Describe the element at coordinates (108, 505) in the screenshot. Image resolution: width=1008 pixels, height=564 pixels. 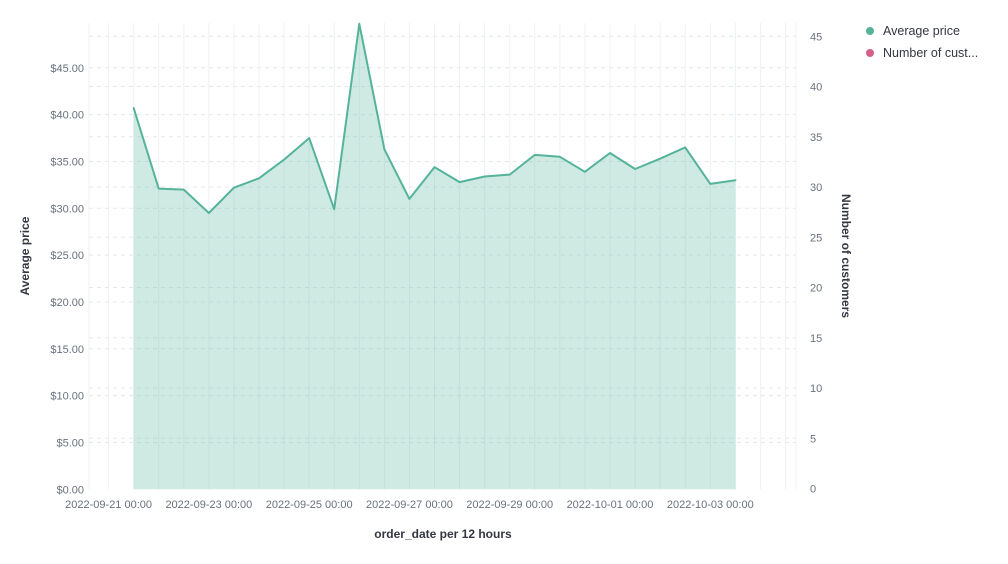
I see `x-axis-tick-label: 2022-09-21 00:00` at that location.